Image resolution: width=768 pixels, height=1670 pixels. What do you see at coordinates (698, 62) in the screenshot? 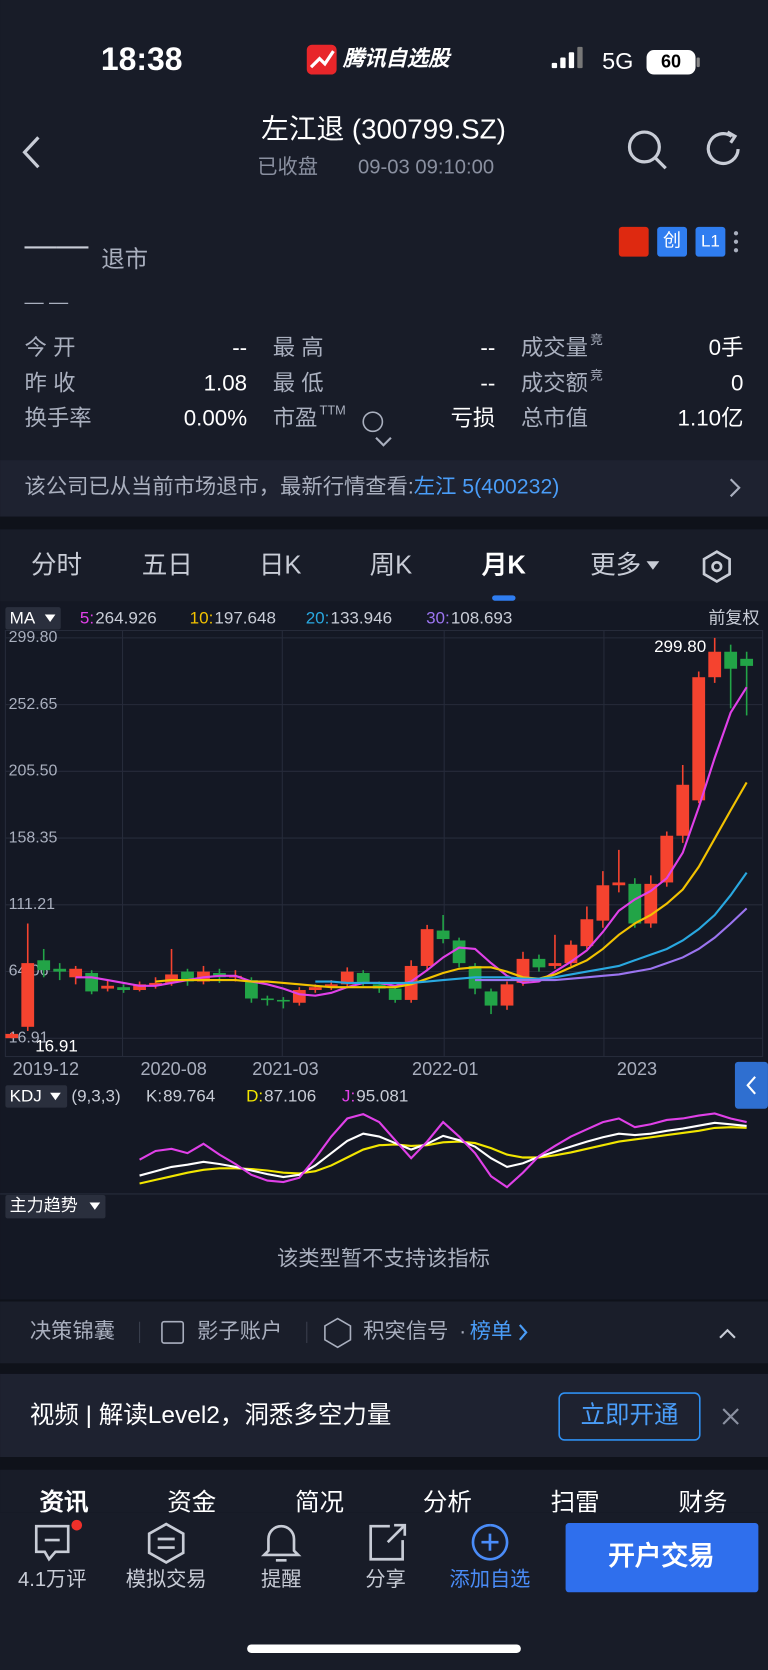
I see `battery-cap` at bounding box center [698, 62].